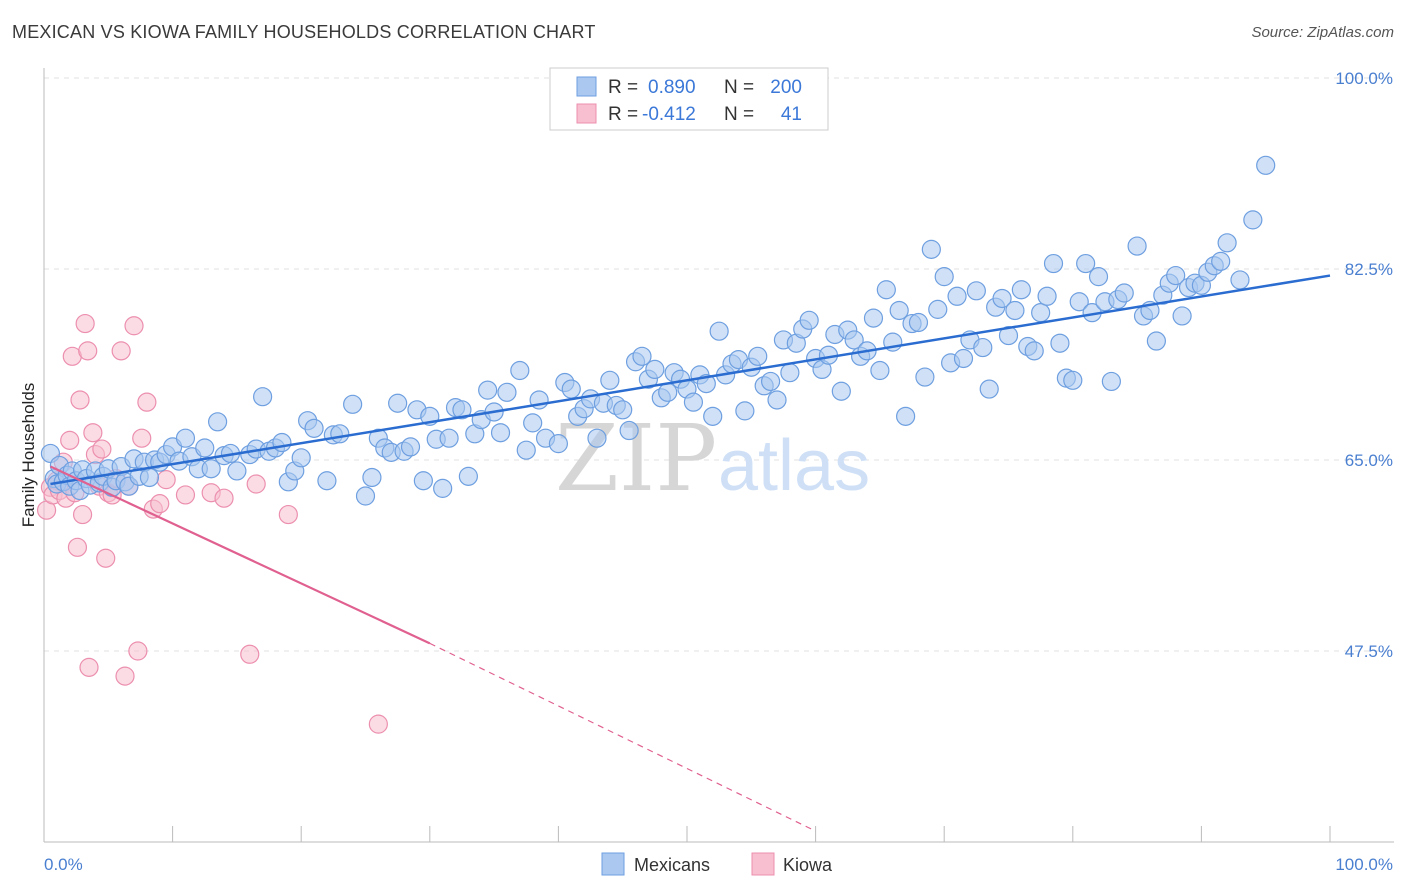  Describe the element at coordinates (28, 455) in the screenshot. I see `y-axis-label: Family Households` at that location.